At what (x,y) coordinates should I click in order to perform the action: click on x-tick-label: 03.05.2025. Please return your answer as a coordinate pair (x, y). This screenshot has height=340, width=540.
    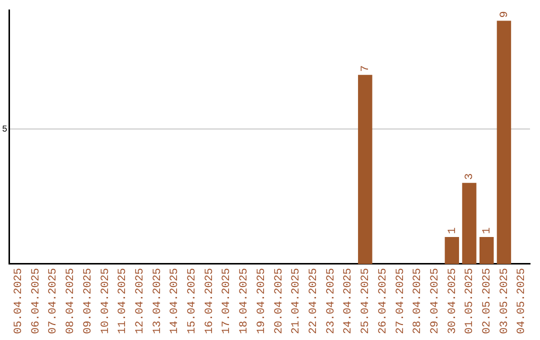
    Looking at the image, I should click on (504, 301).